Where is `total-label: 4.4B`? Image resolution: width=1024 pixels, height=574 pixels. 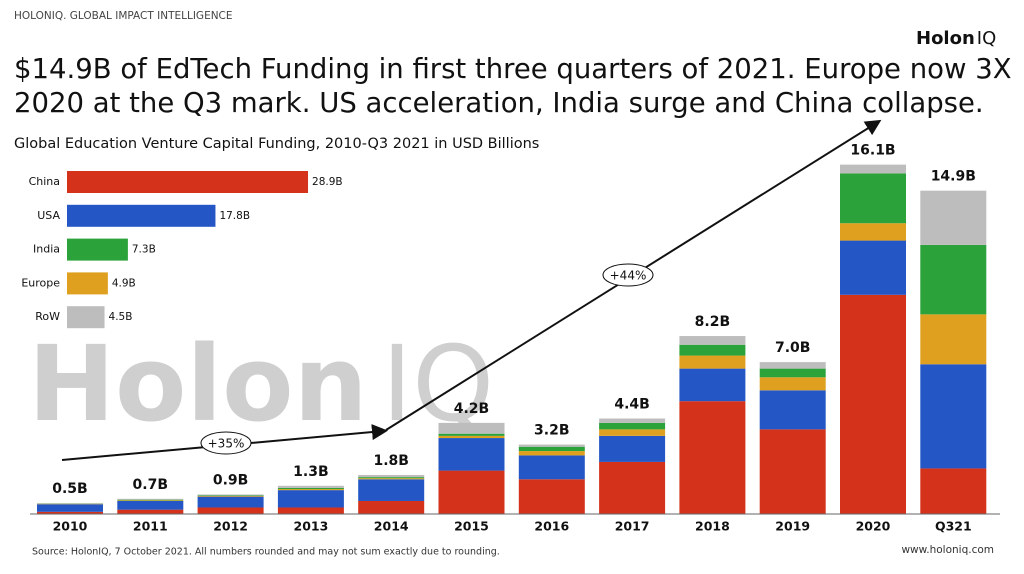
total-label: 4.4B is located at coordinates (631, 405).